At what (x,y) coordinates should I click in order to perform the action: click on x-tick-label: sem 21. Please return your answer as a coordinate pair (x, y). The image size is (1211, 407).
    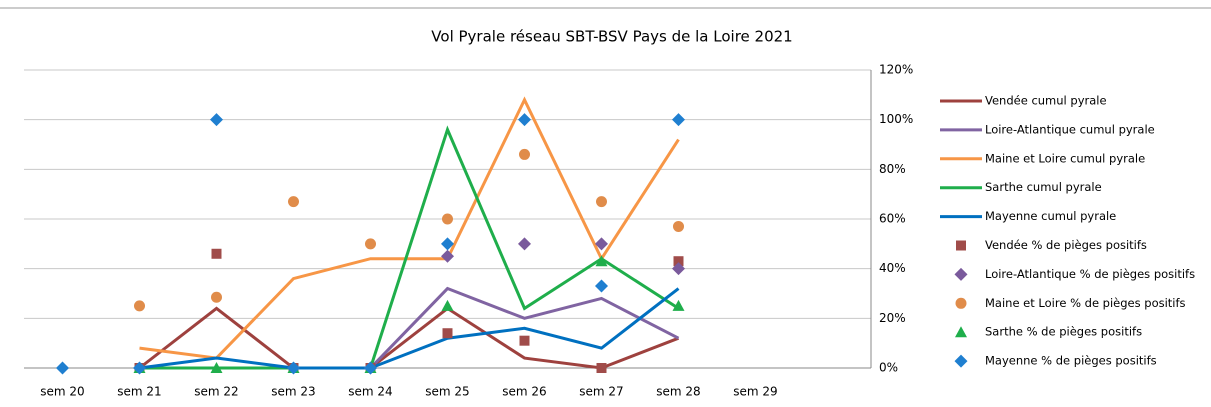
    Looking at the image, I should click on (139, 392).